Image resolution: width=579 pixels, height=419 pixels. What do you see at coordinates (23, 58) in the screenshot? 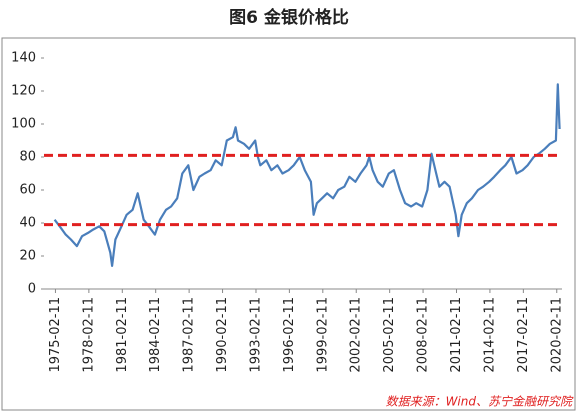
I see `y-tick-label: 140` at bounding box center [23, 58].